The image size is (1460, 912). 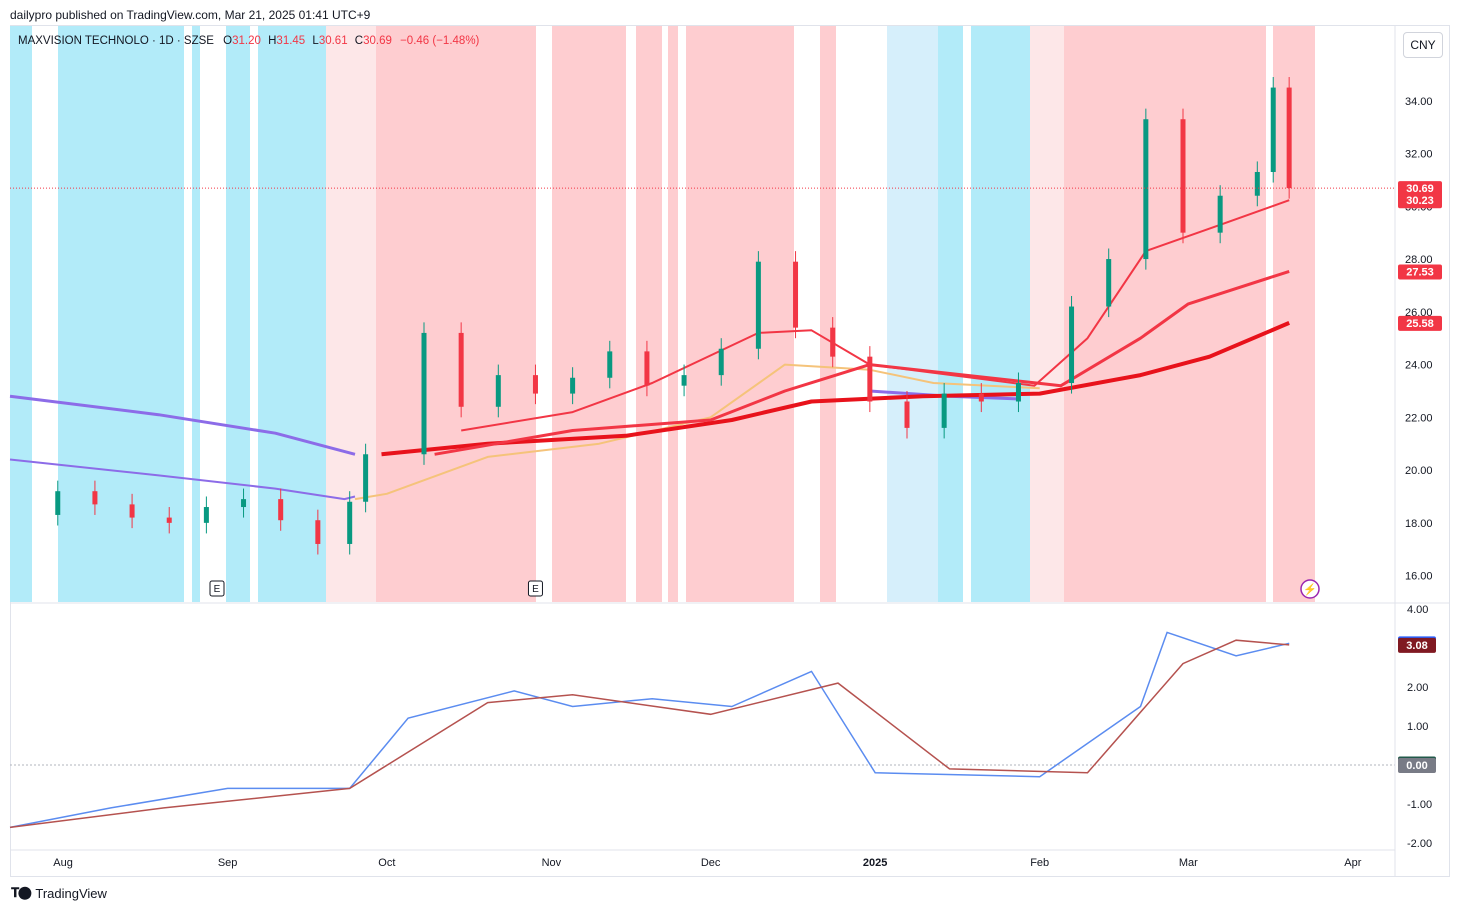 I want to click on low-label: L, so click(x=315, y=41).